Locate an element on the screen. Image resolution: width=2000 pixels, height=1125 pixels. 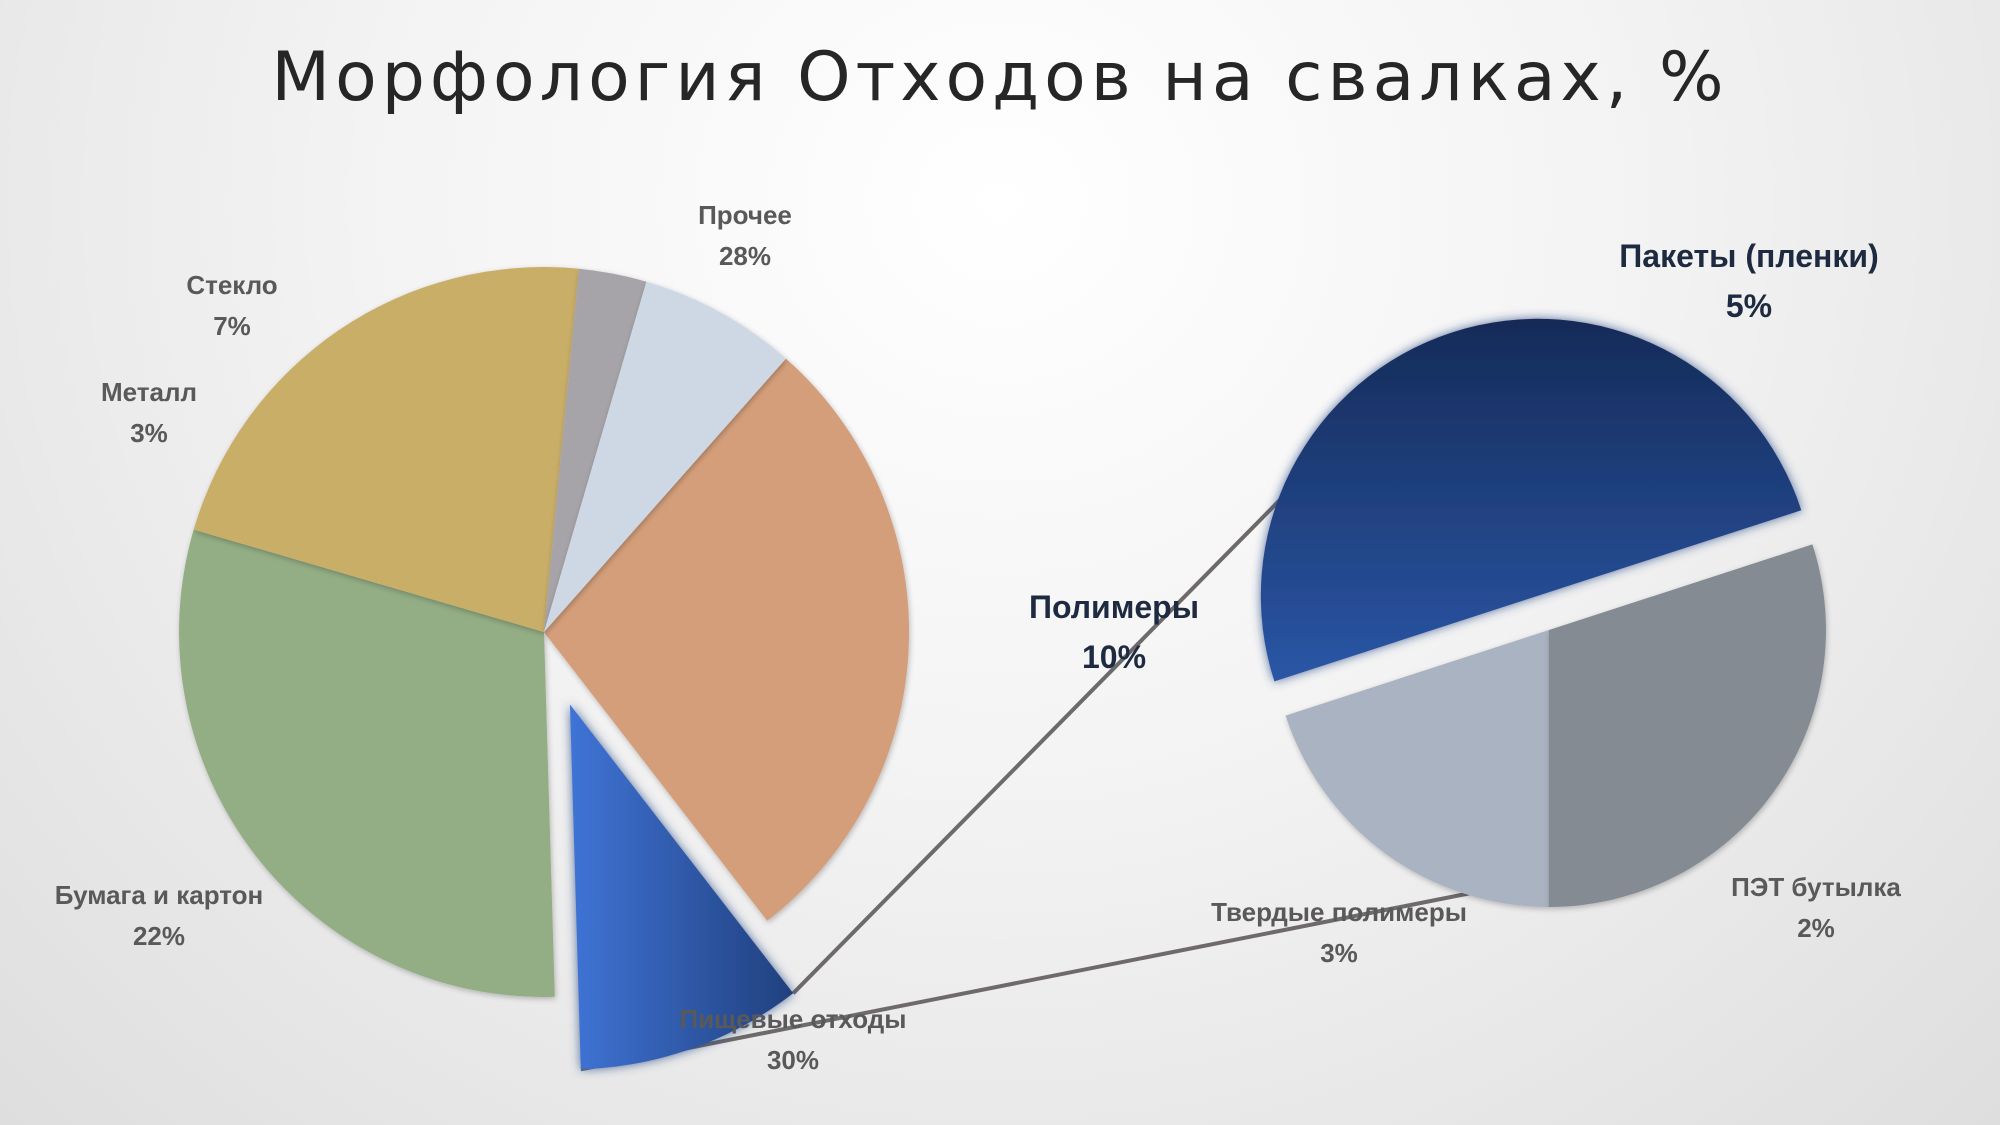
data-label-пищевые-отходы: Пищевые отходы 30% is located at coordinates (793, 1039).